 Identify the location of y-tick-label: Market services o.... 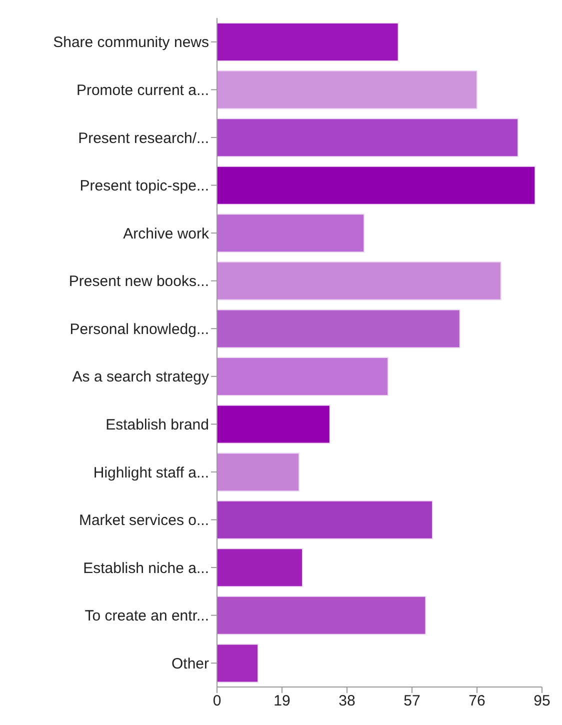
(143, 521).